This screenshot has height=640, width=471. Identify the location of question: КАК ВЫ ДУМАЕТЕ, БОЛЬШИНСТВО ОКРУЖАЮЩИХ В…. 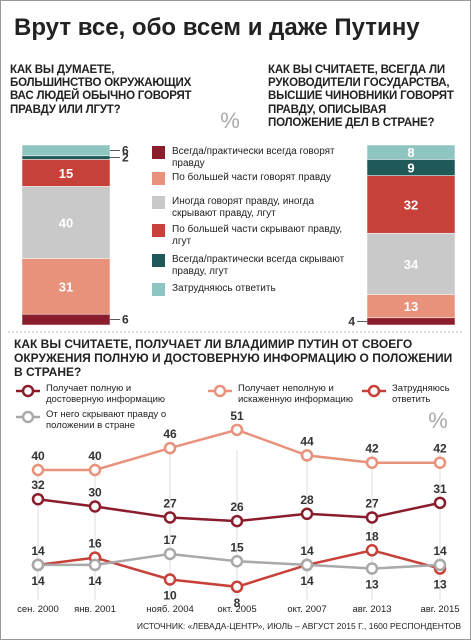
(101, 90).